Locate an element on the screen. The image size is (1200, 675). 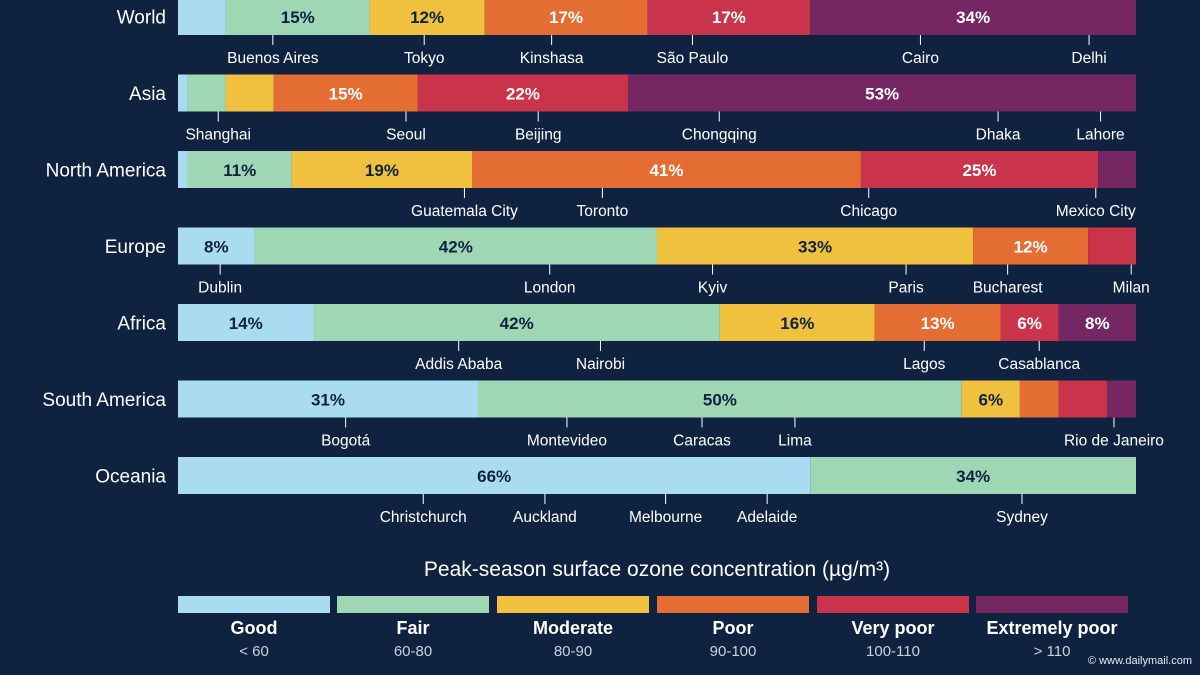
legend-swatch-good is located at coordinates (254, 604).